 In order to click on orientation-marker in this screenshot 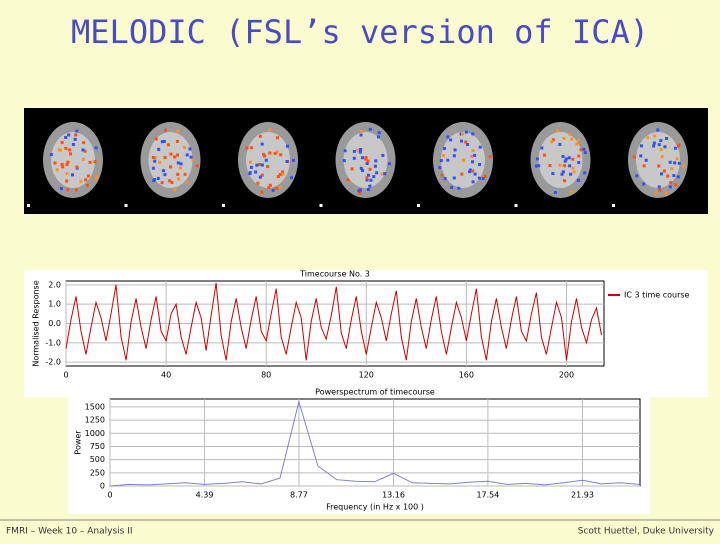, I will do `click(613, 205)`.